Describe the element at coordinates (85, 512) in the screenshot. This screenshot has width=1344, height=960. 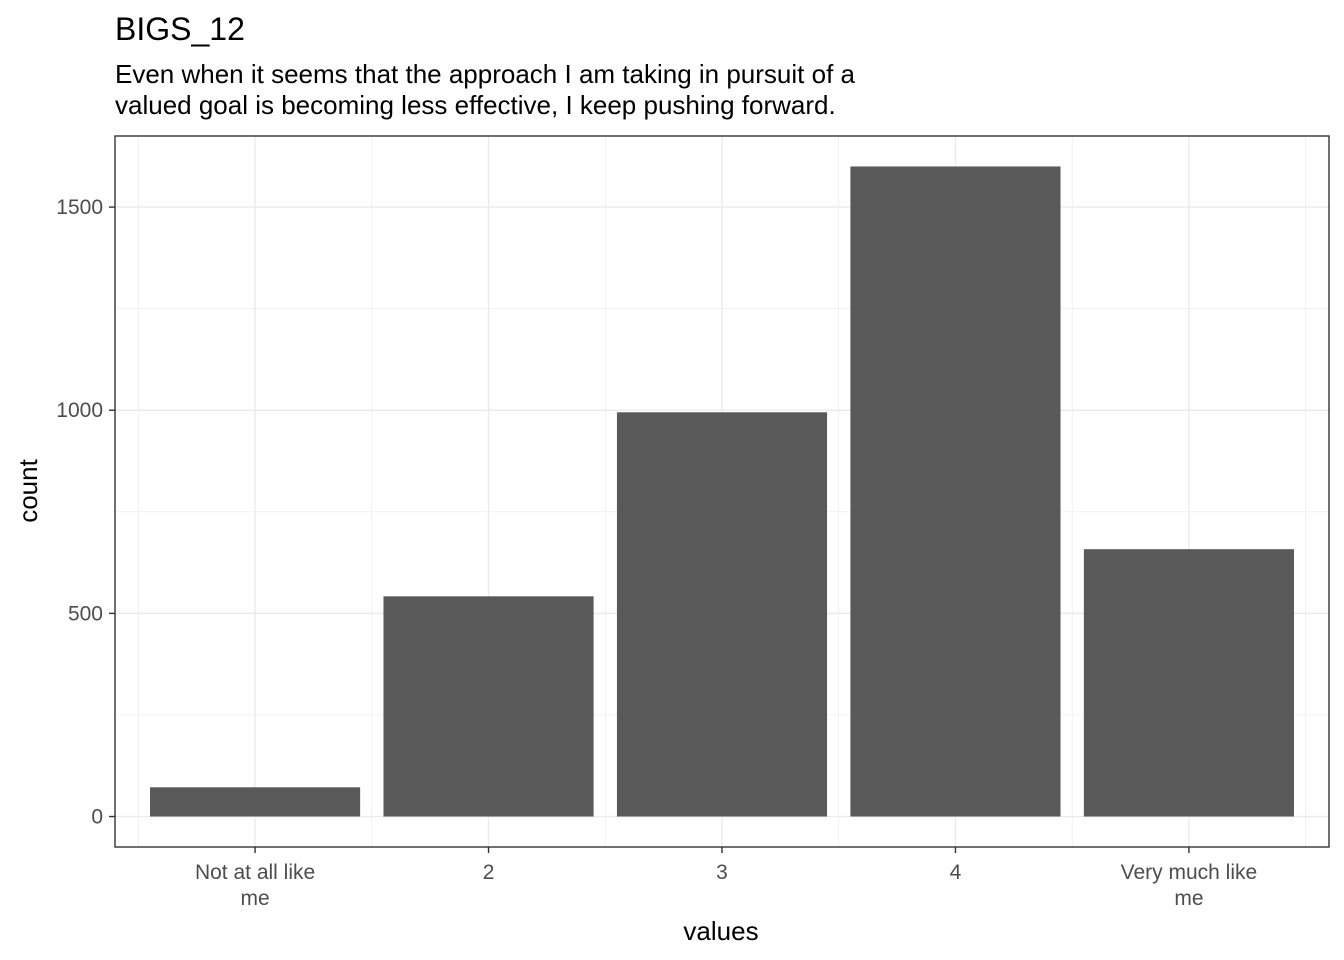
I see `y-axis: 0 500 1000 1500` at that location.